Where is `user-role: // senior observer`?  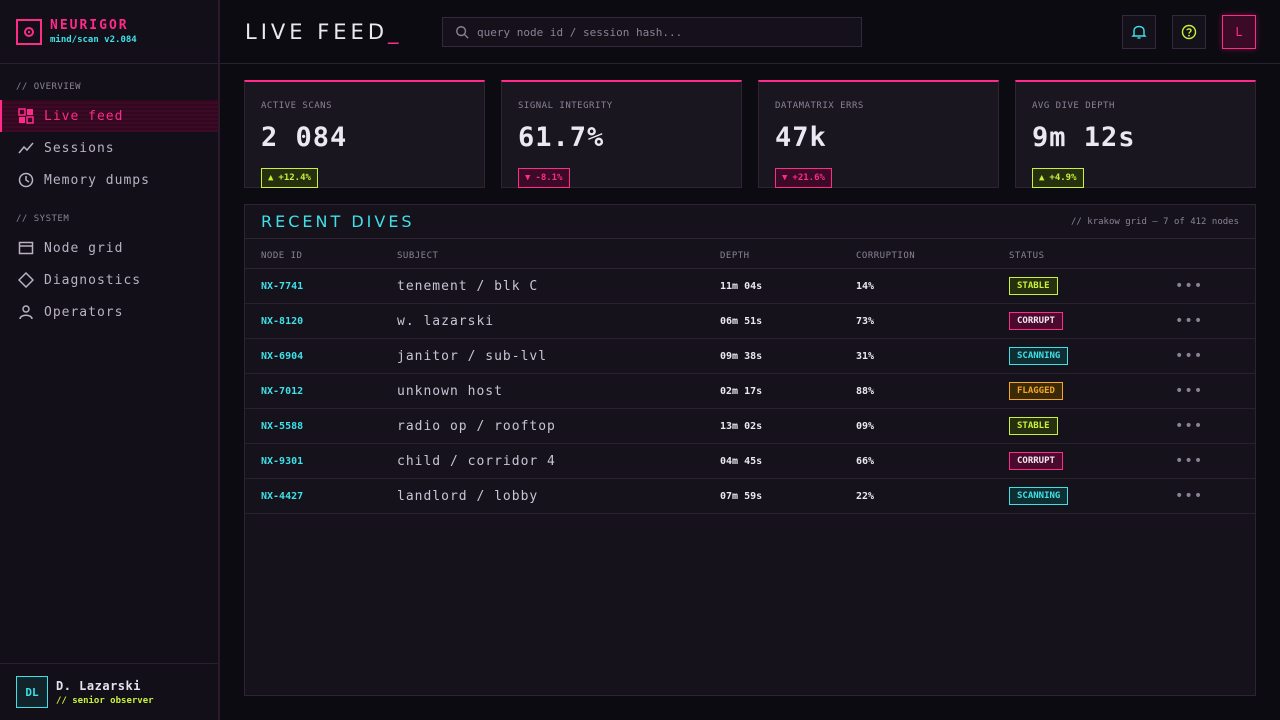 user-role: // senior observer is located at coordinates (105, 700).